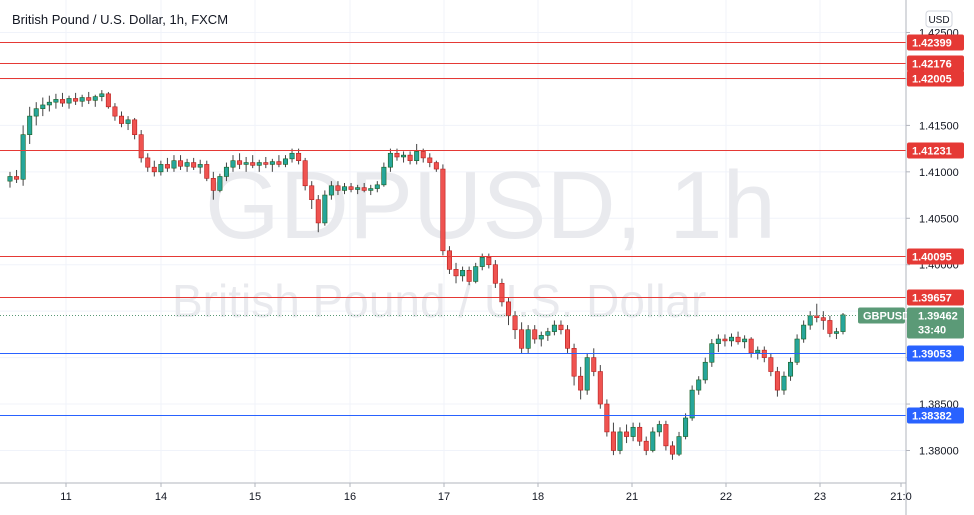 This screenshot has width=974, height=515. What do you see at coordinates (932, 299) in the screenshot?
I see `level-label-text: 1.39657` at bounding box center [932, 299].